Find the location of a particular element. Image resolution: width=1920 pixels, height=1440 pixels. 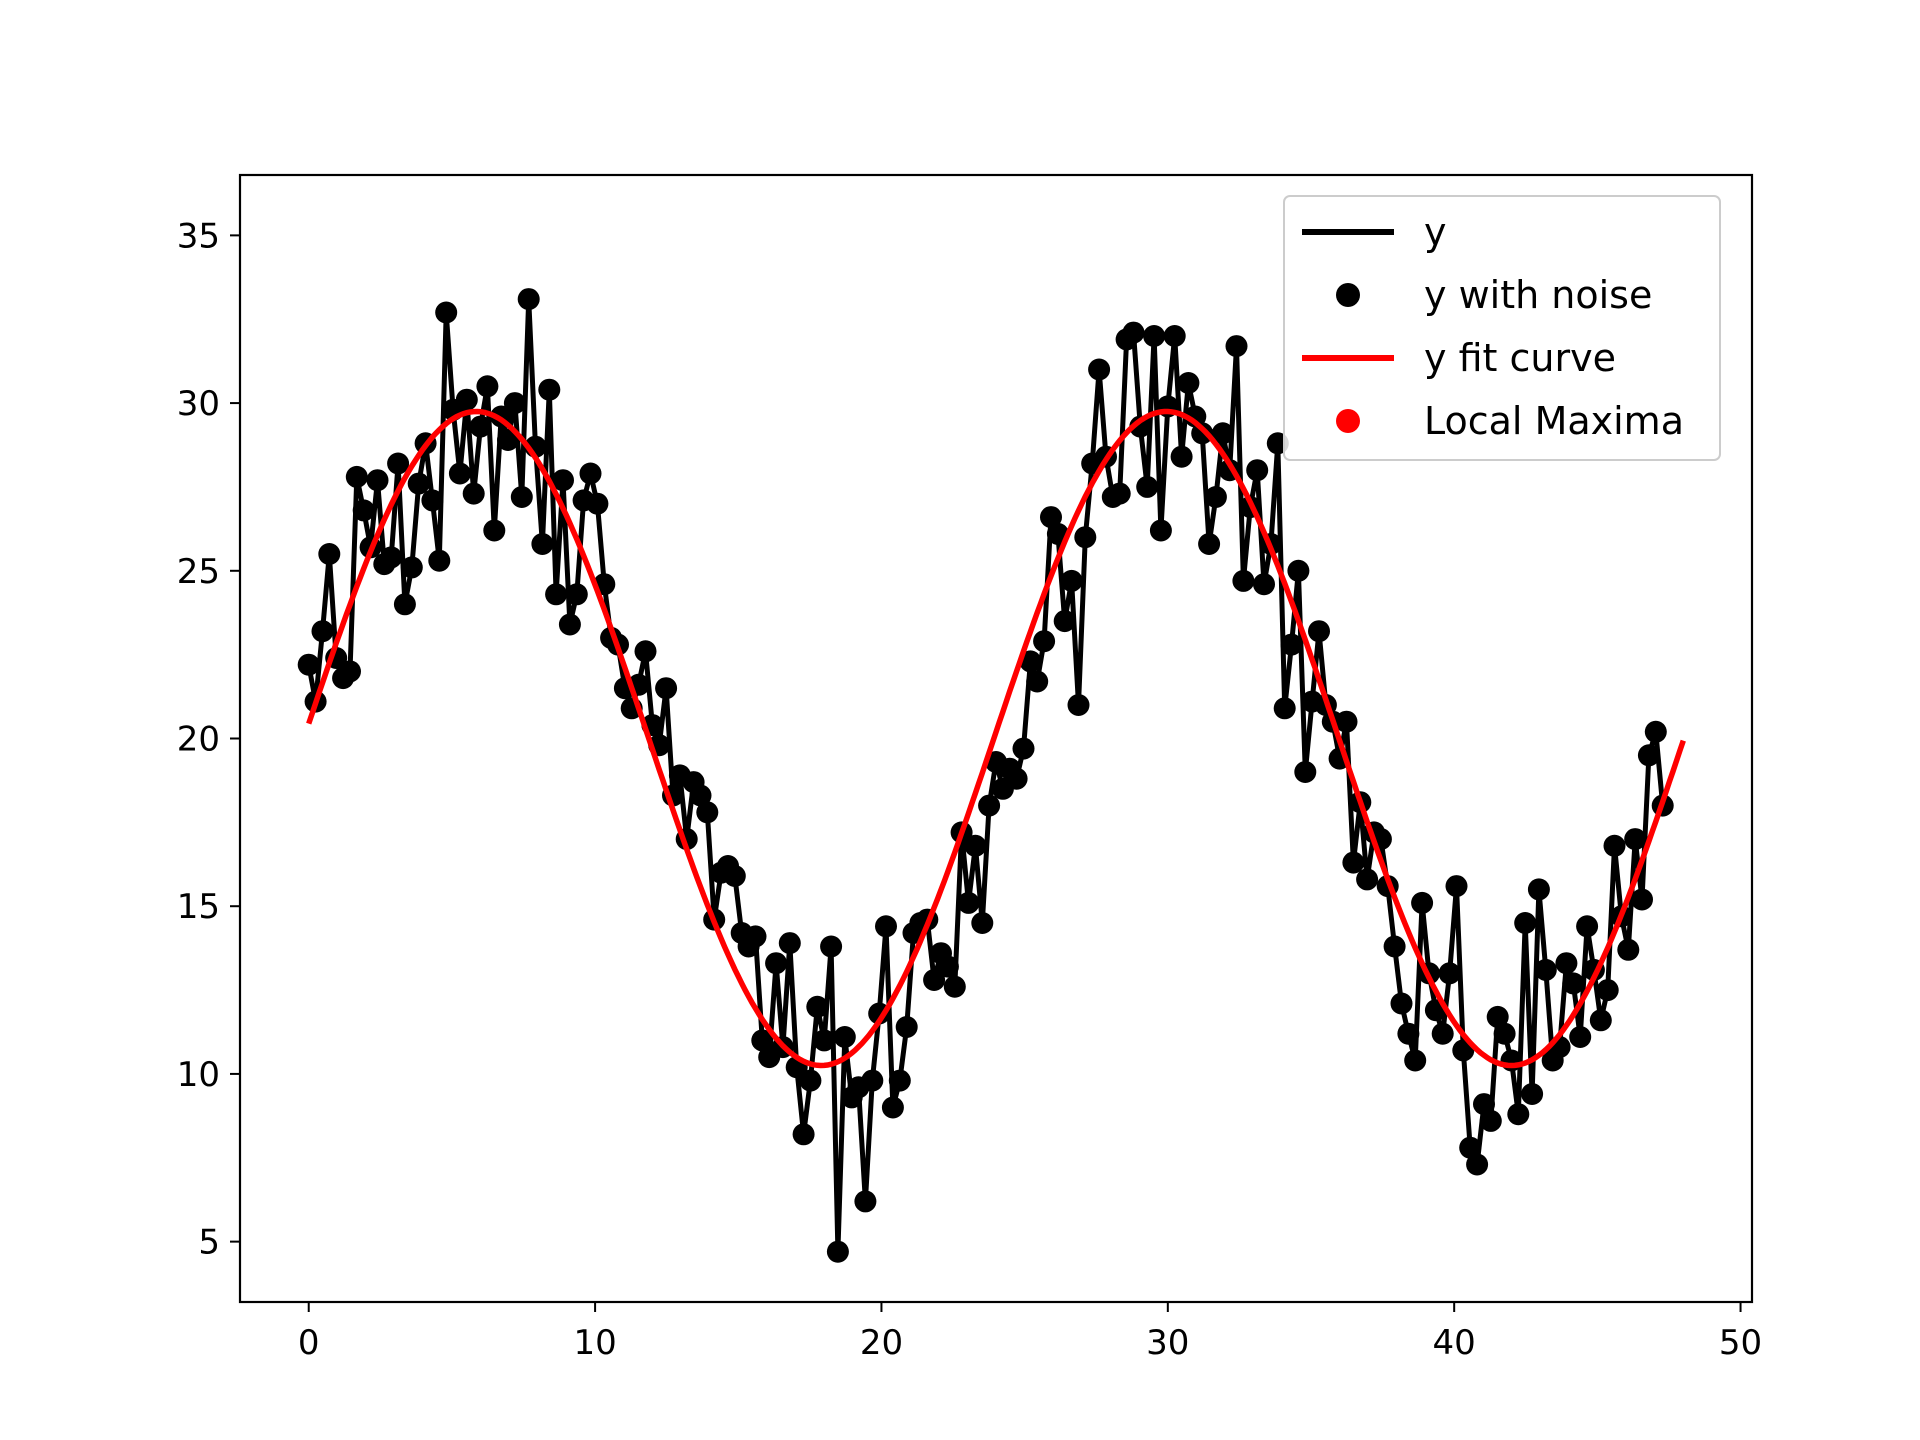

legend-label: y is located at coordinates (1435, 232).